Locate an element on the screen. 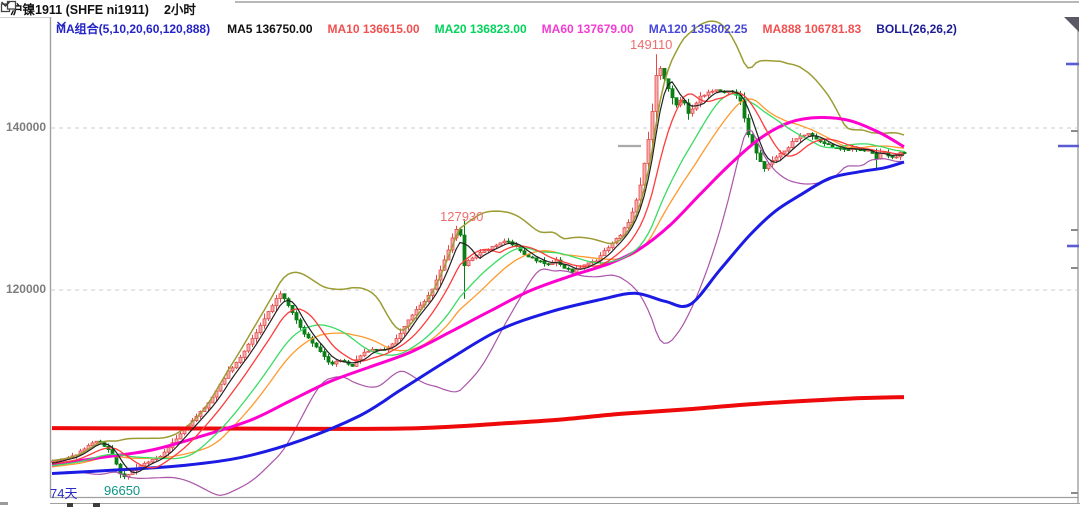 This screenshot has width=1080, height=507. legend-ma888: MA888 106781.83 is located at coordinates (812, 28).